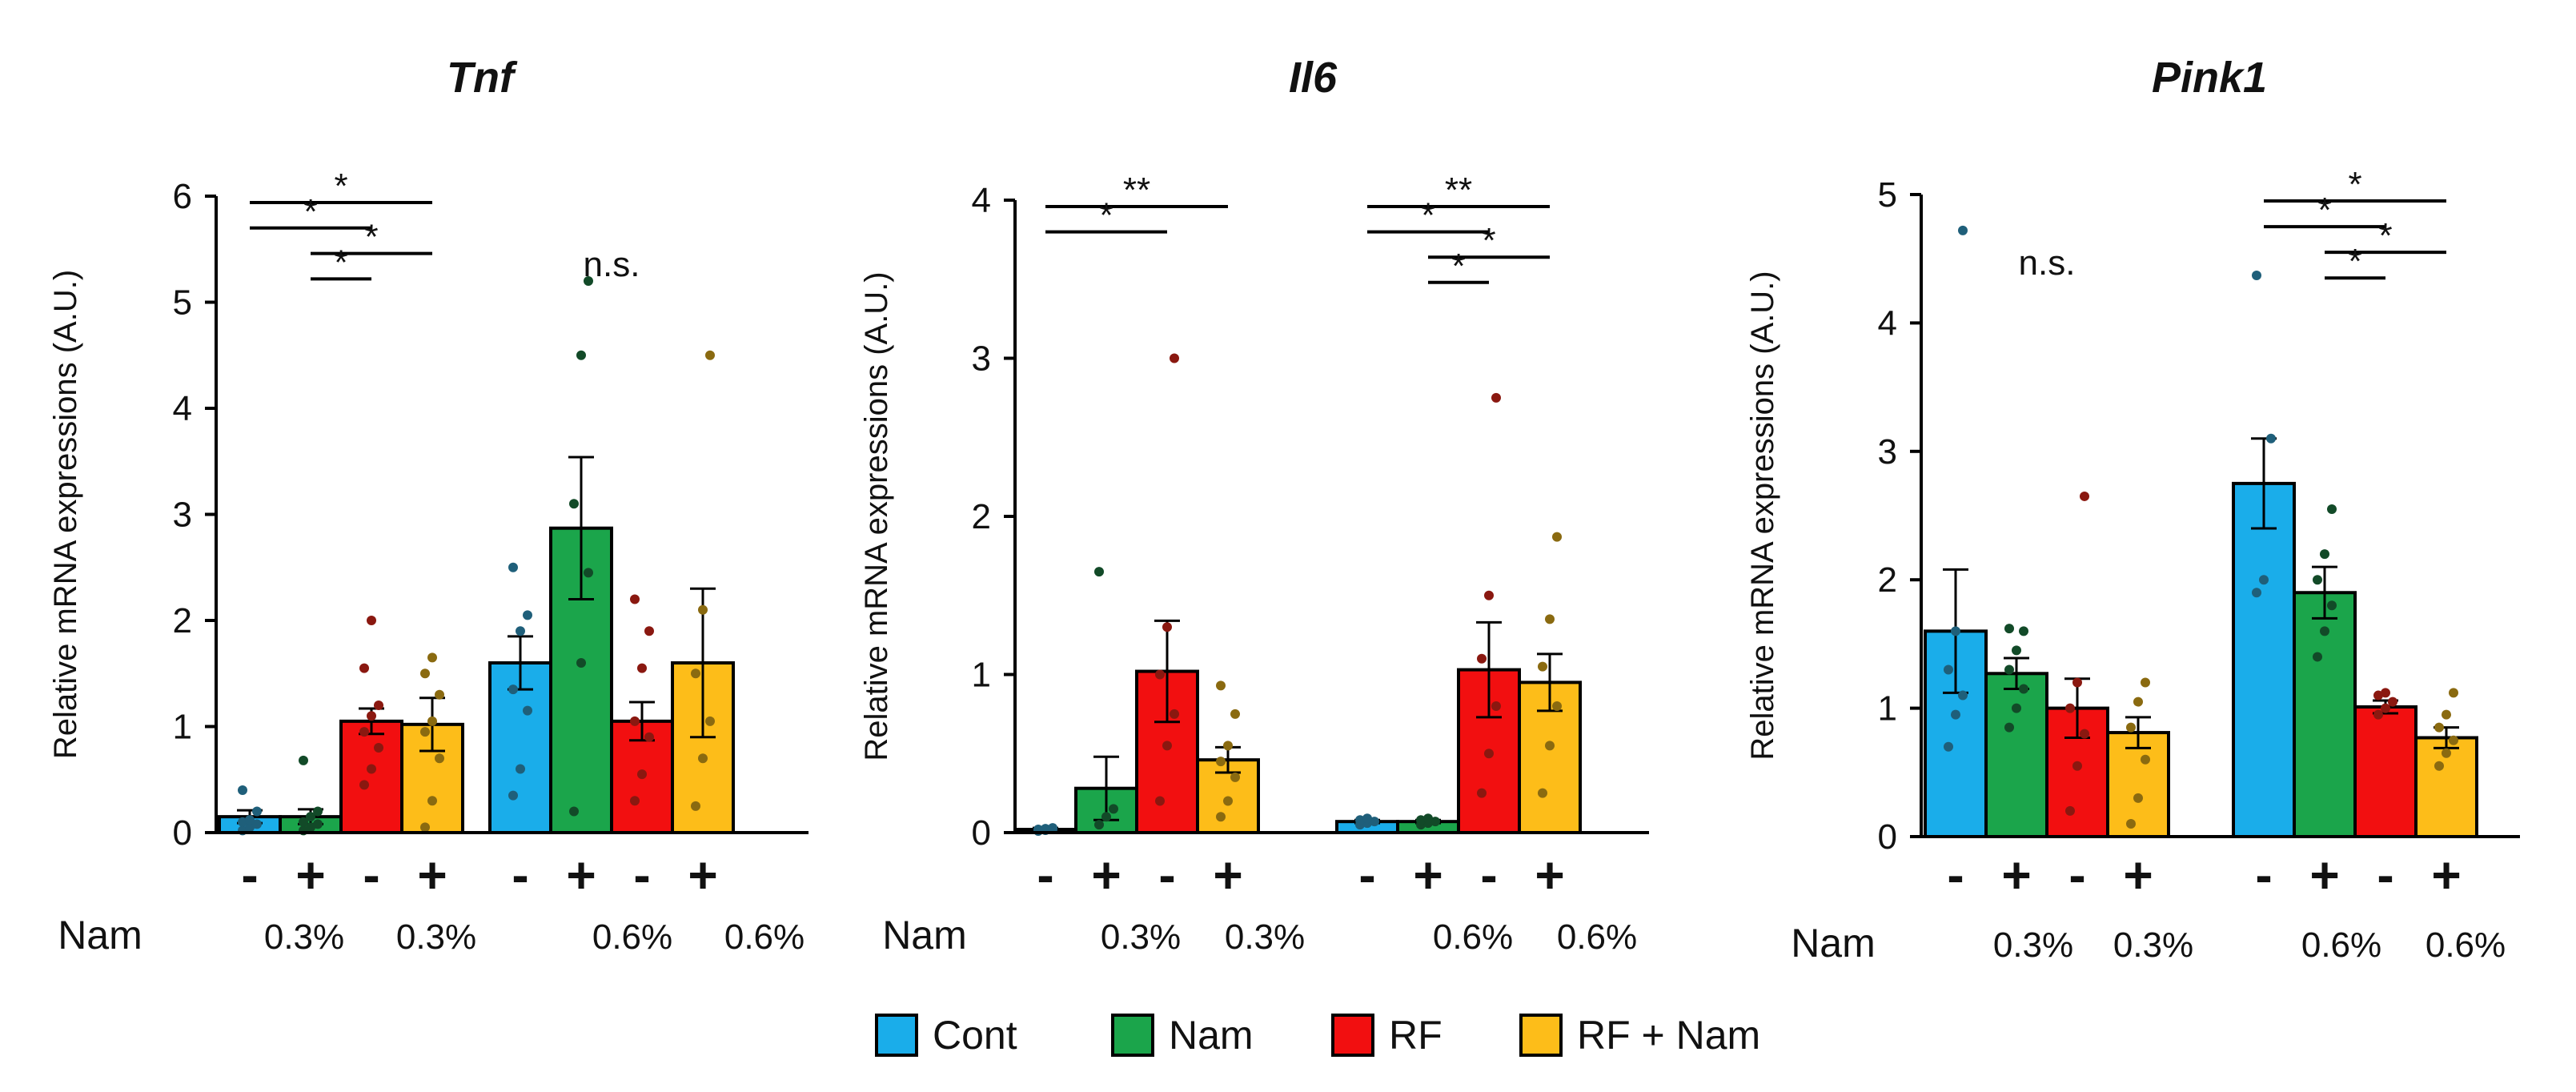 This screenshot has height=1092, width=2576. Describe the element at coordinates (371, 776) in the screenshot. I see `bar-rf` at that location.